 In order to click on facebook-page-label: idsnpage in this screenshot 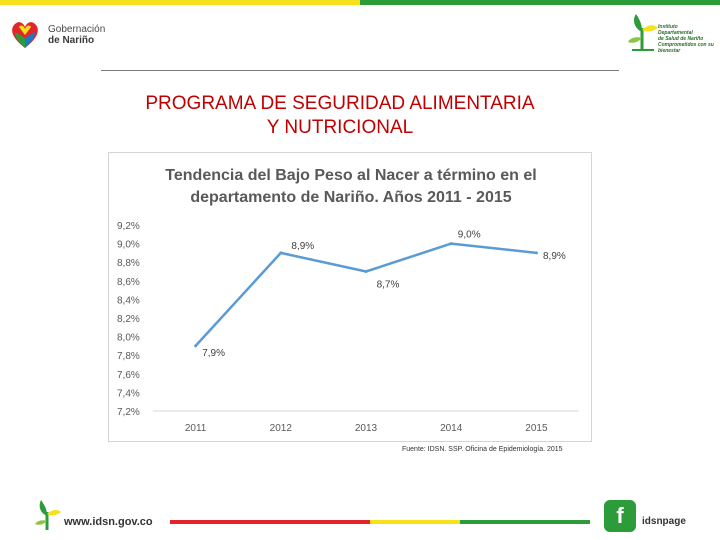, I will do `click(664, 521)`.